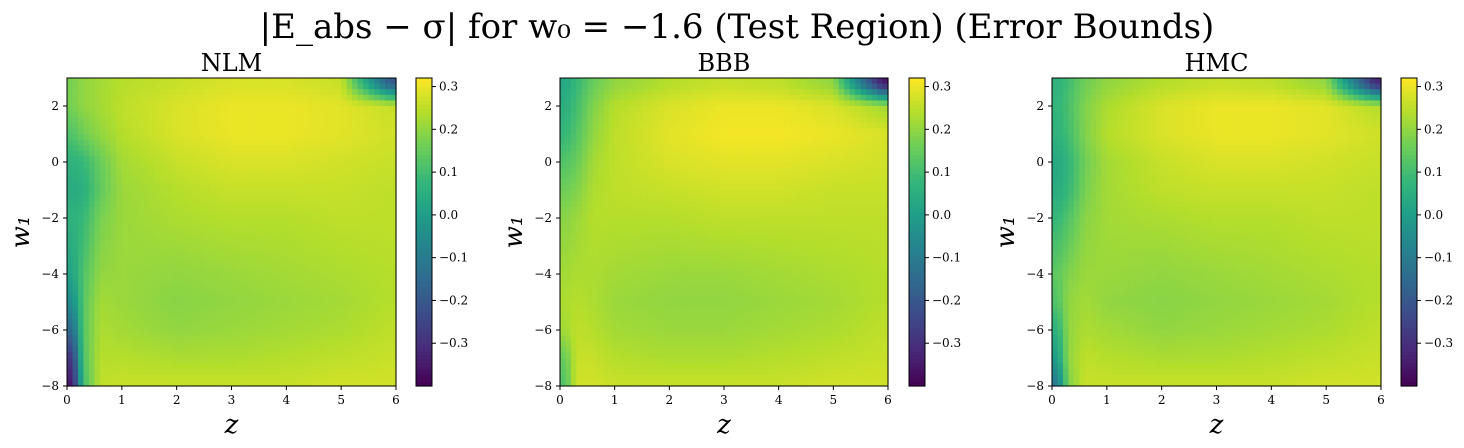  I want to click on colorbar-segment, so click(424, 219).